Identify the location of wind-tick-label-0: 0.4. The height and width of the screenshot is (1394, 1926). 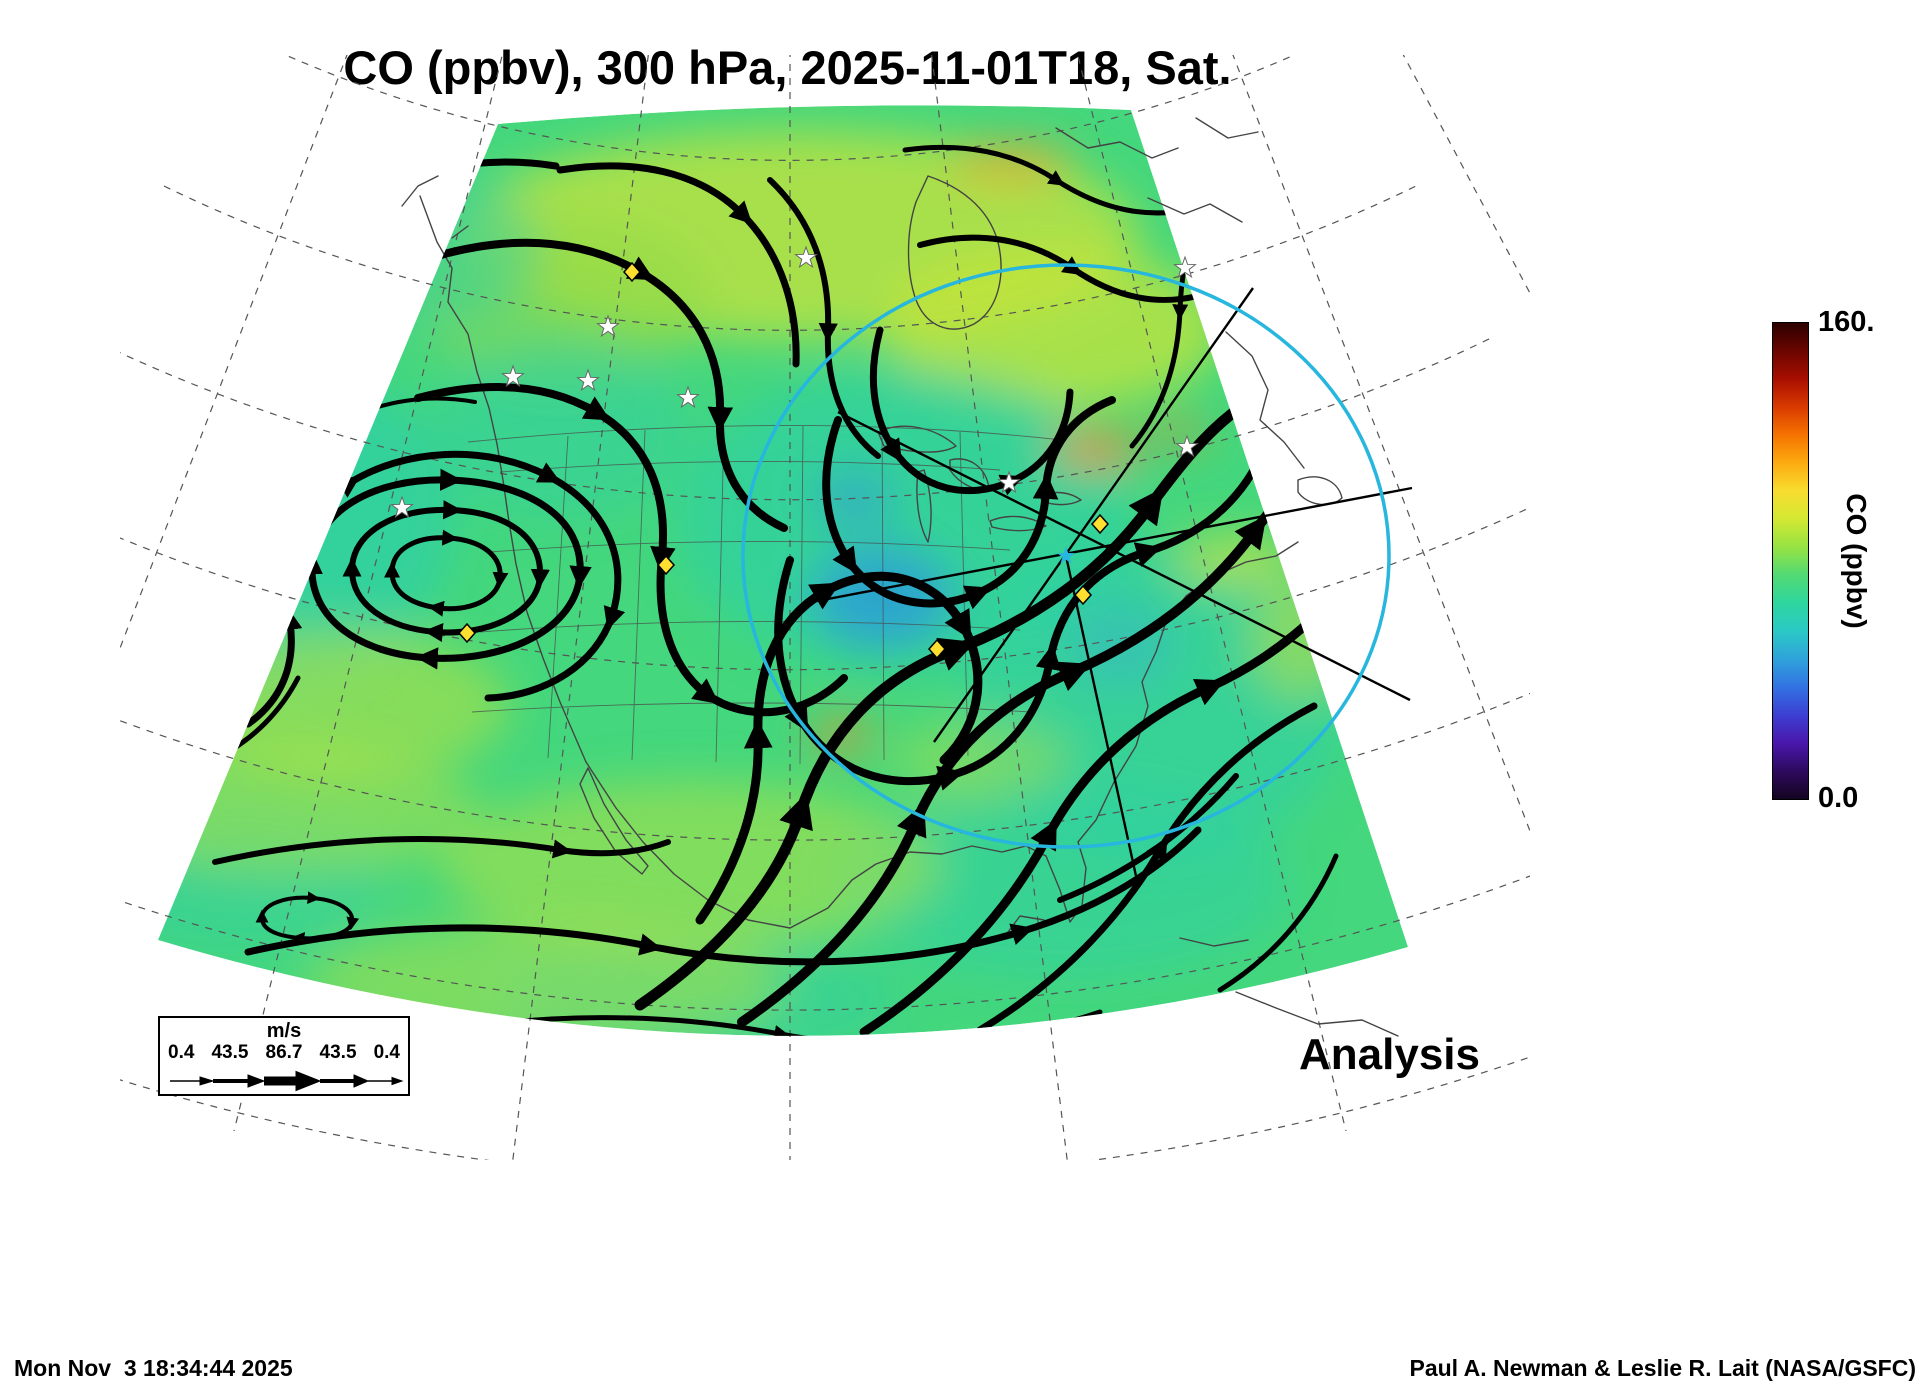
(181, 1052).